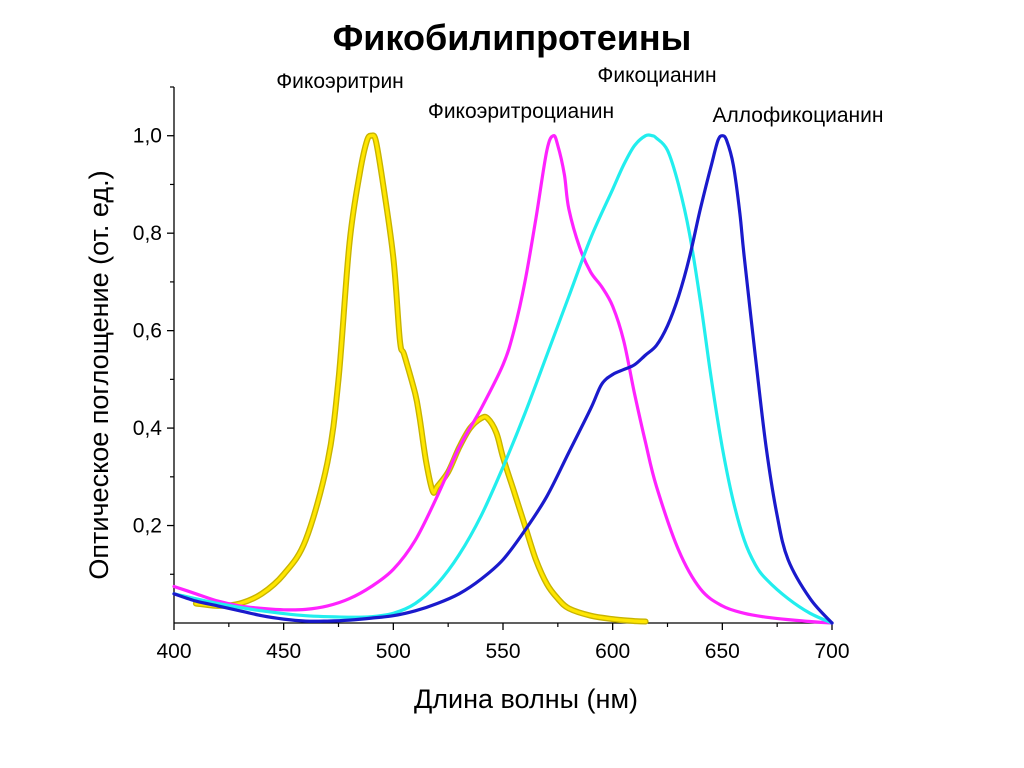  I want to click on y-tick-label: 1,0, so click(147, 136).